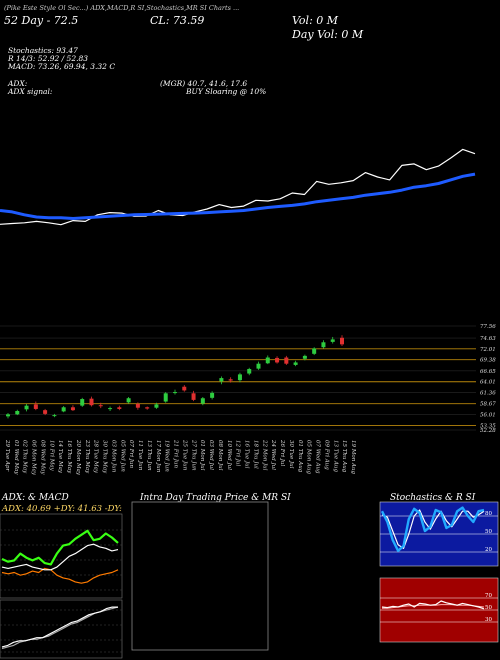  I want to click on adx-frame, so click(61, 556).